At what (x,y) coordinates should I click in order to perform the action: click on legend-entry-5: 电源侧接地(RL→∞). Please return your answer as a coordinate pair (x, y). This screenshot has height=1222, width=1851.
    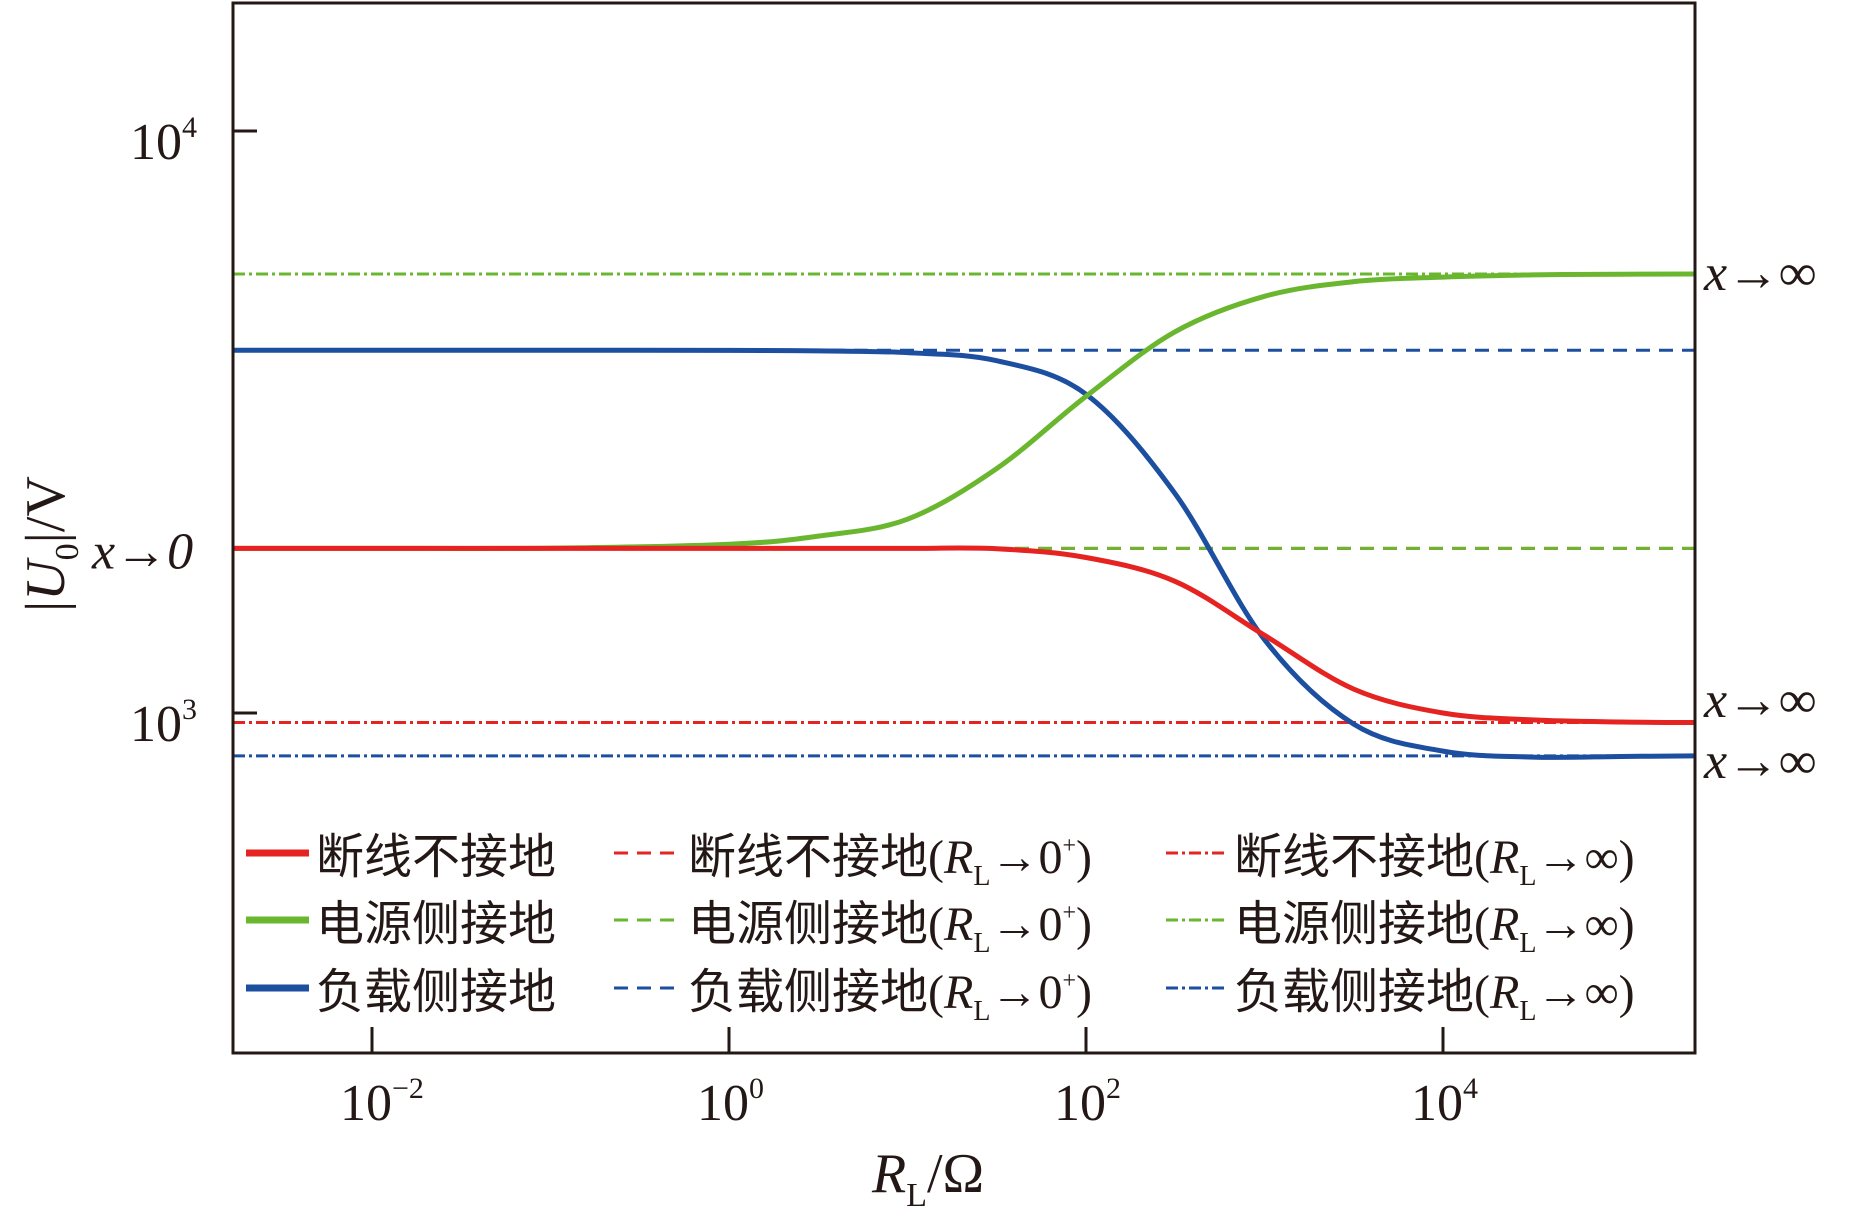
    Looking at the image, I should click on (1434, 928).